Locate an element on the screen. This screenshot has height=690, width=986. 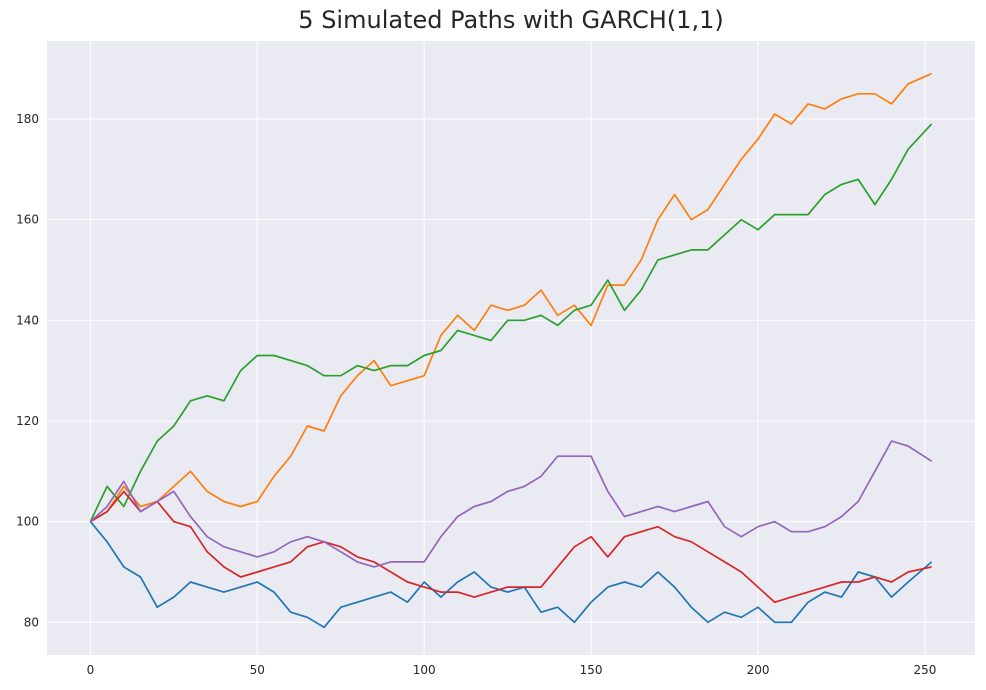
x-tick-label: 100 is located at coordinates (424, 670).